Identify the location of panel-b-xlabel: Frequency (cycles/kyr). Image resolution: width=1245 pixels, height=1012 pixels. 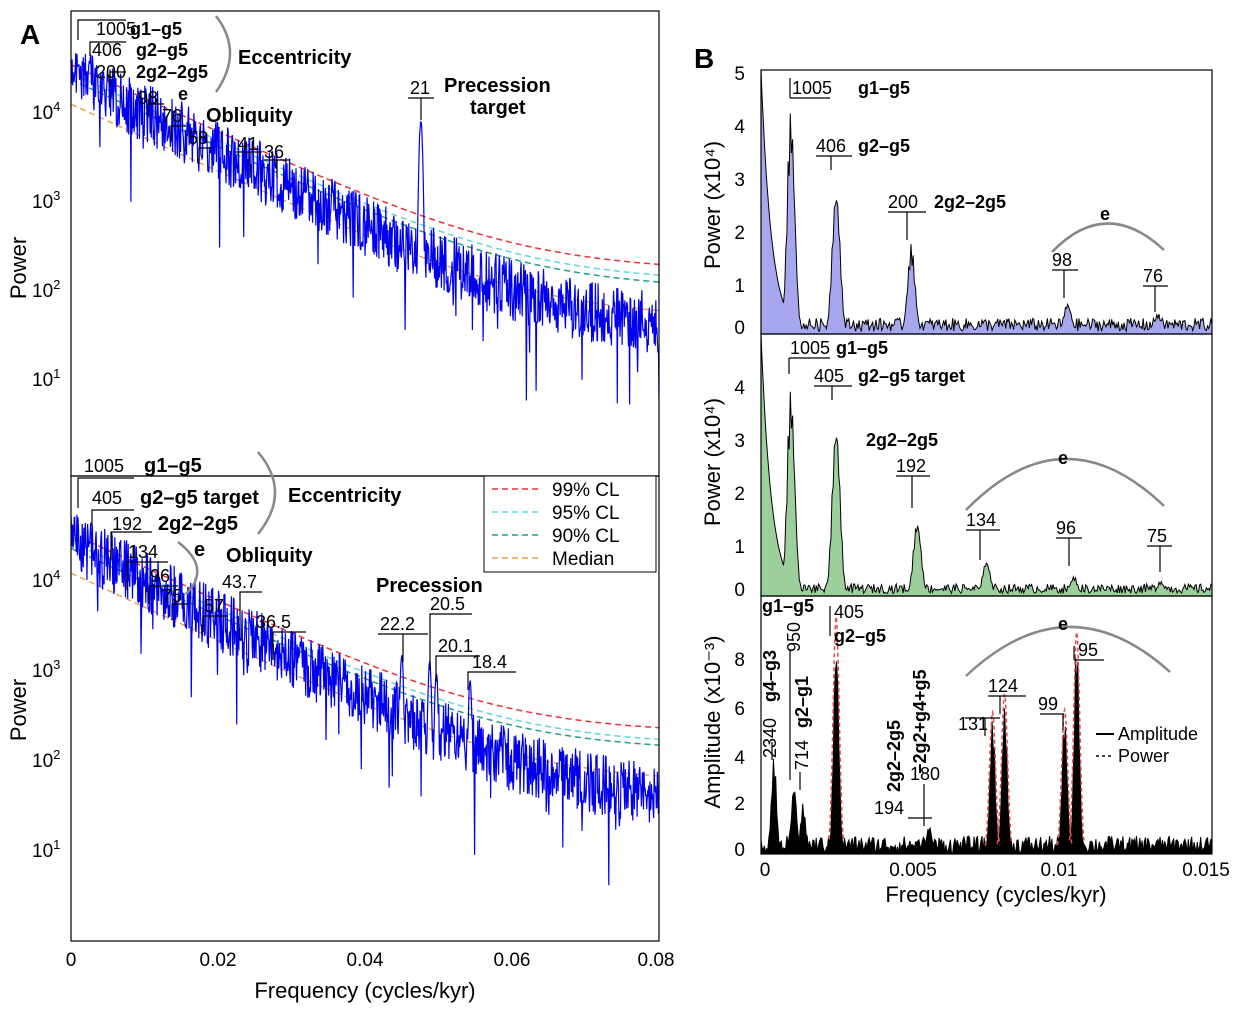
(995, 894).